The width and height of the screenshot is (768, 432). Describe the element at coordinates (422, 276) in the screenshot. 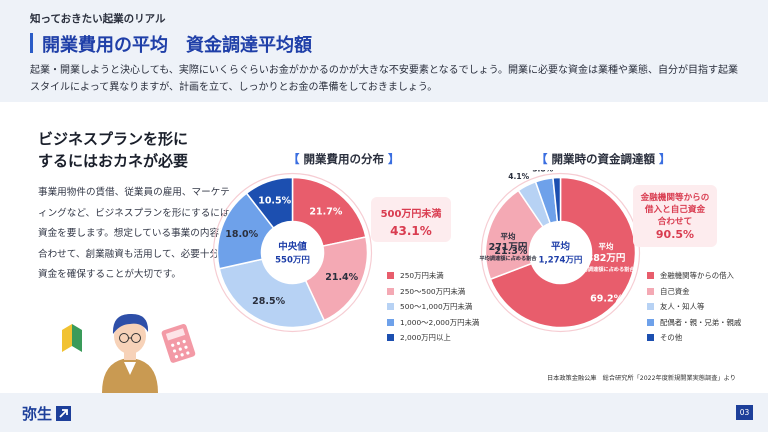

I see `legend-label: 250万円未満` at that location.